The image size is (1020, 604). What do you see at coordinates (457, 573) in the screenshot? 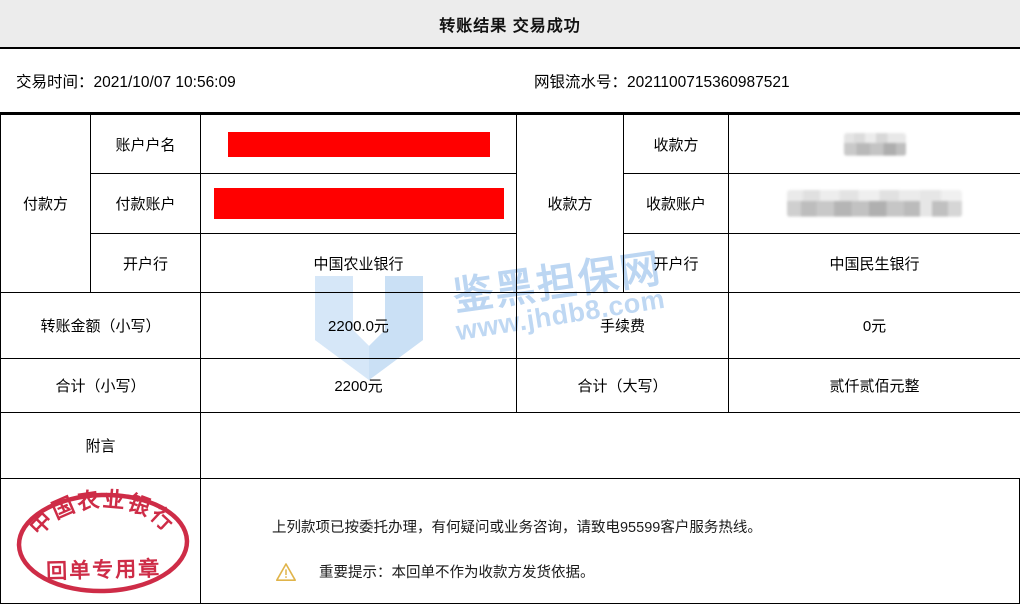
I see `footer-notice-secondary: 重要提示：本回单不作为收款方发货依据。` at bounding box center [457, 573].